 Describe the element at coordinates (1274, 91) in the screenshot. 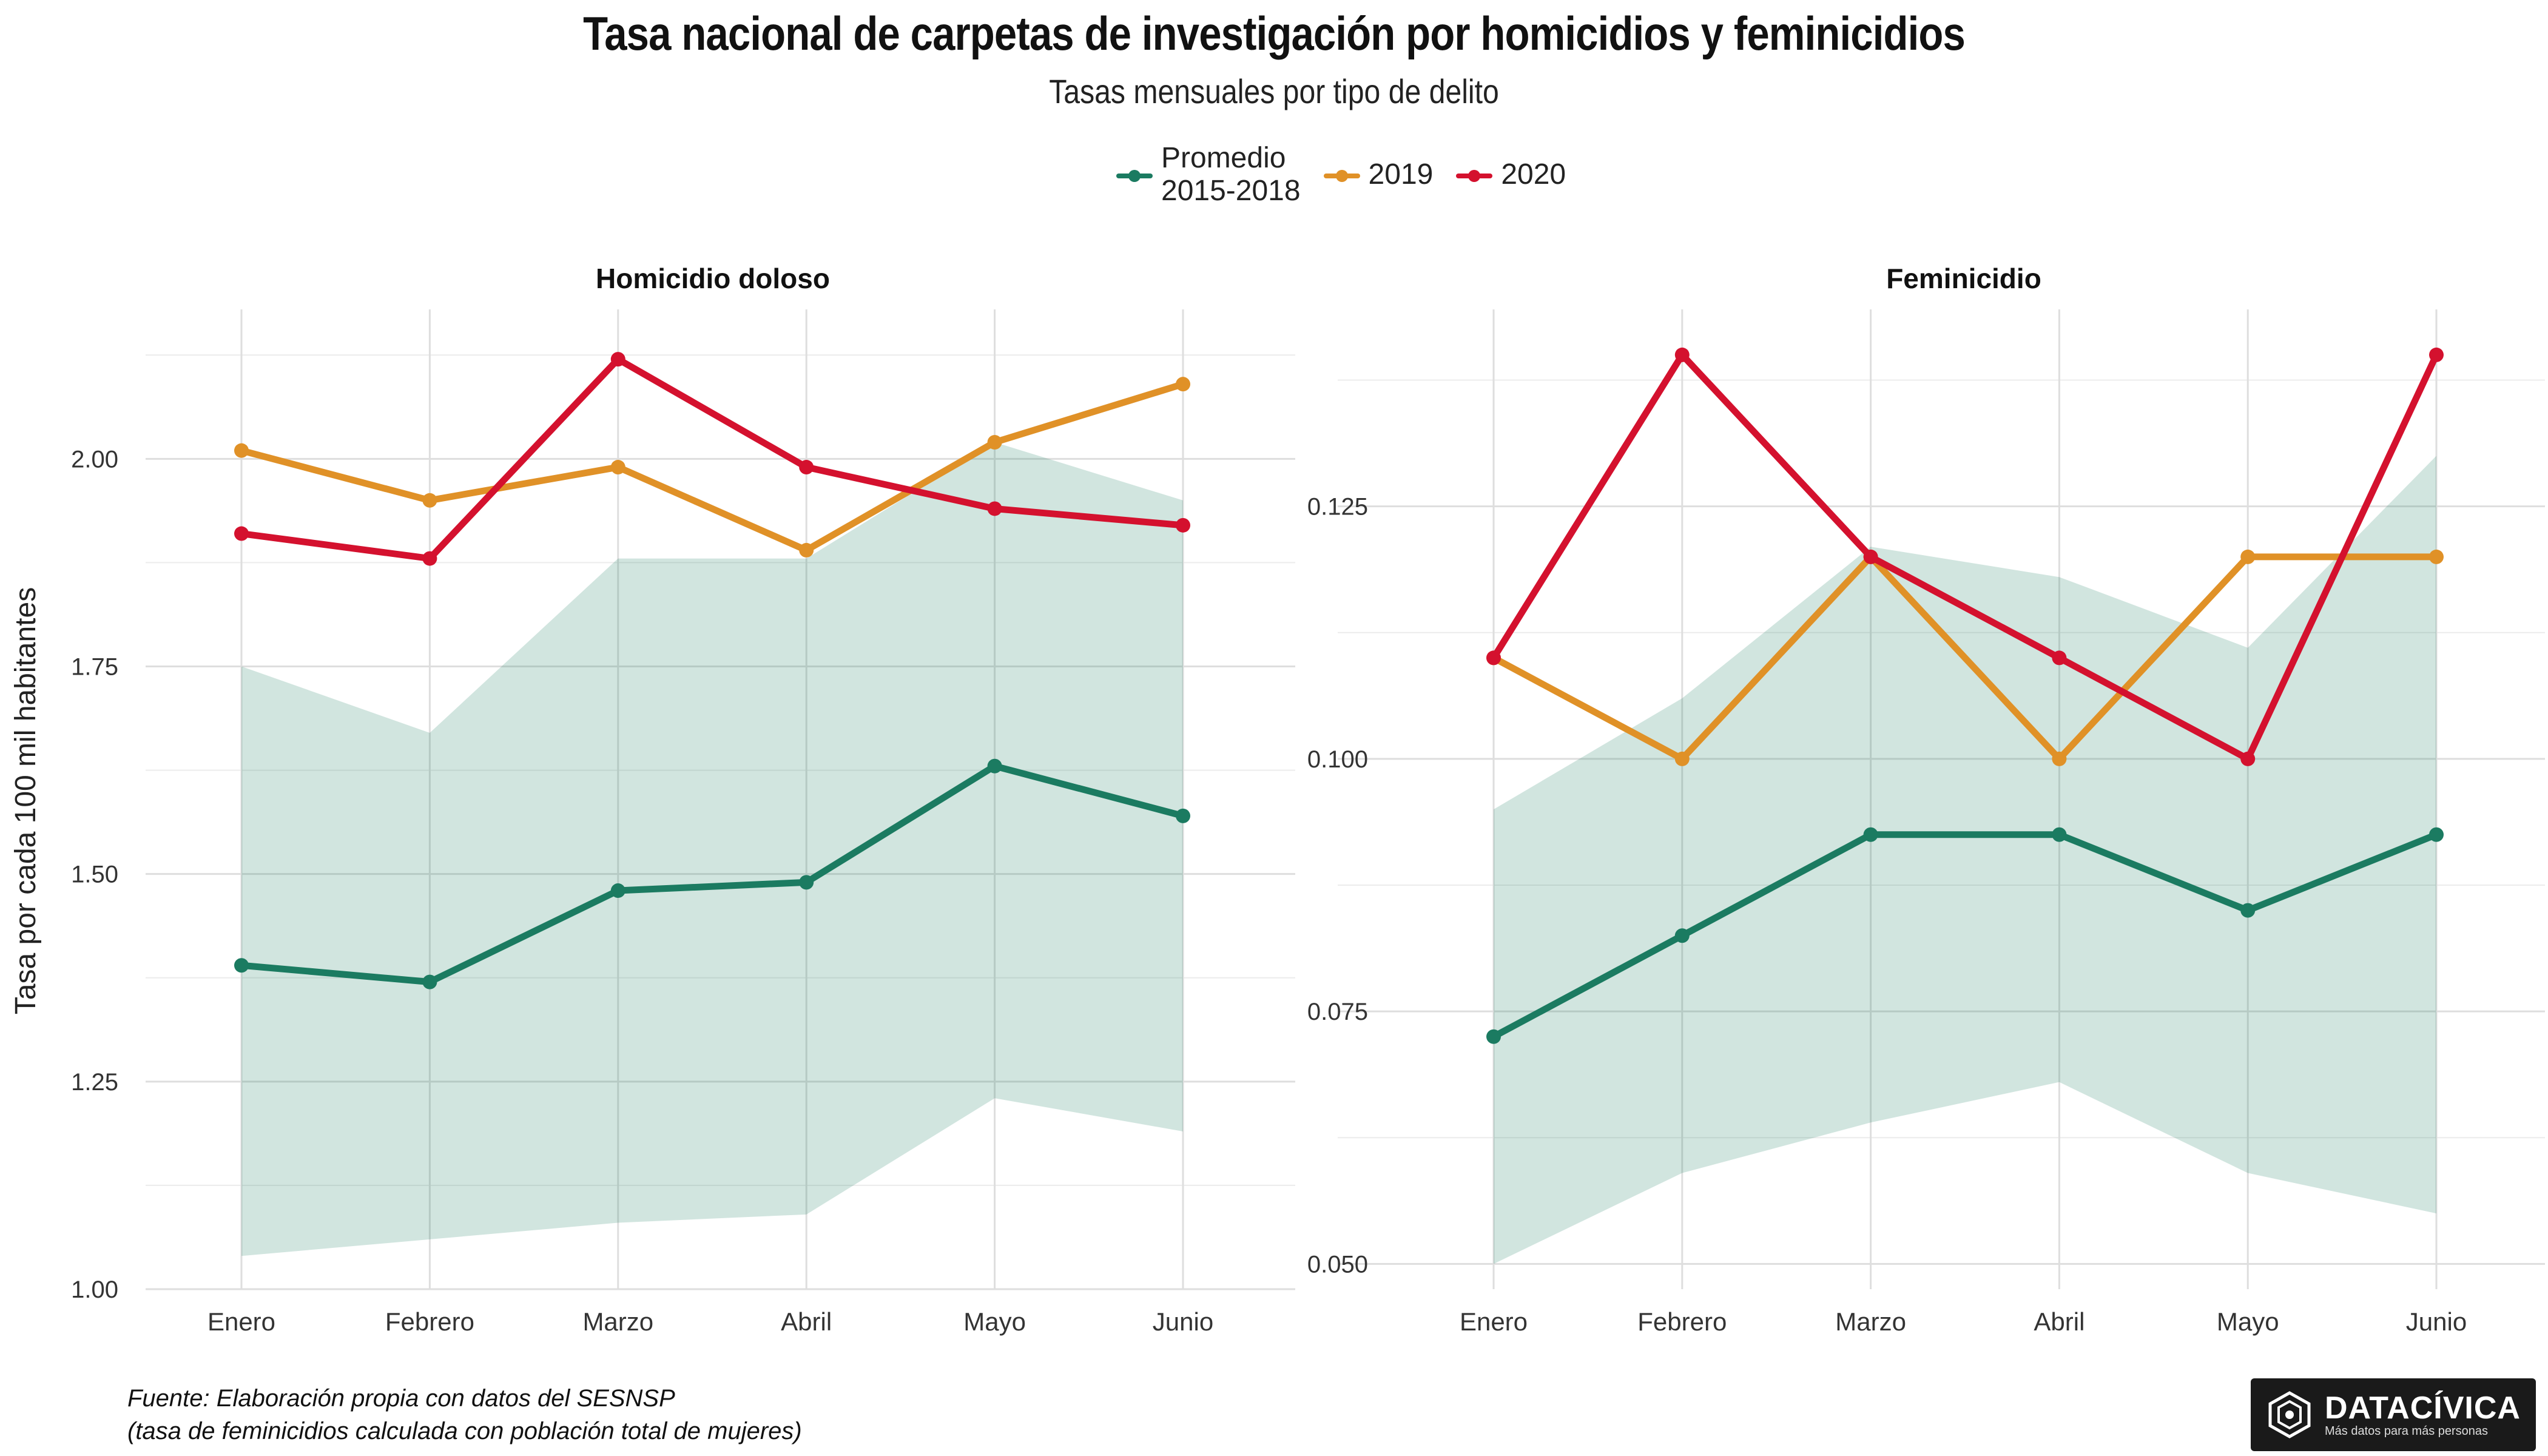

I see `chart-subtitle: Tasas mensuales por tipo de delito` at that location.